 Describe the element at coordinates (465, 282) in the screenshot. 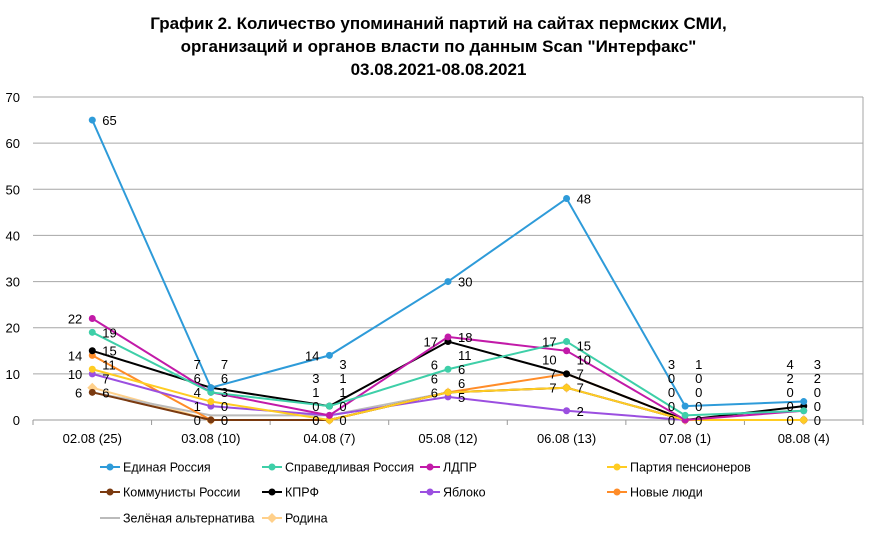

I see `data-label: 30` at that location.